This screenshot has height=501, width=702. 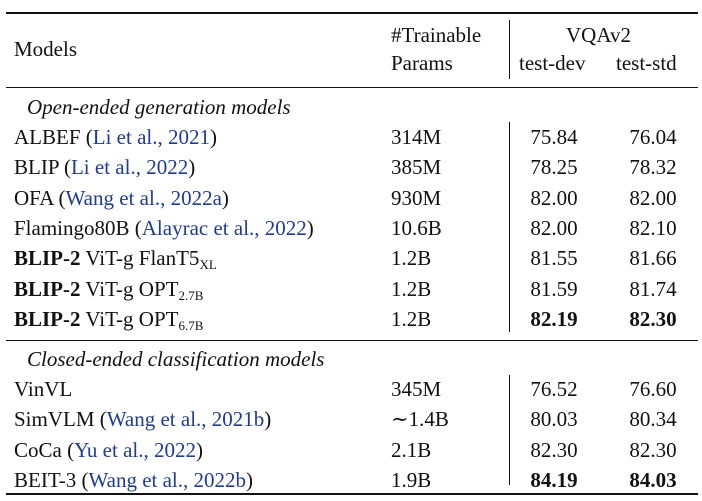 What do you see at coordinates (653, 288) in the screenshot?
I see `test-std-cell: 81.74` at bounding box center [653, 288].